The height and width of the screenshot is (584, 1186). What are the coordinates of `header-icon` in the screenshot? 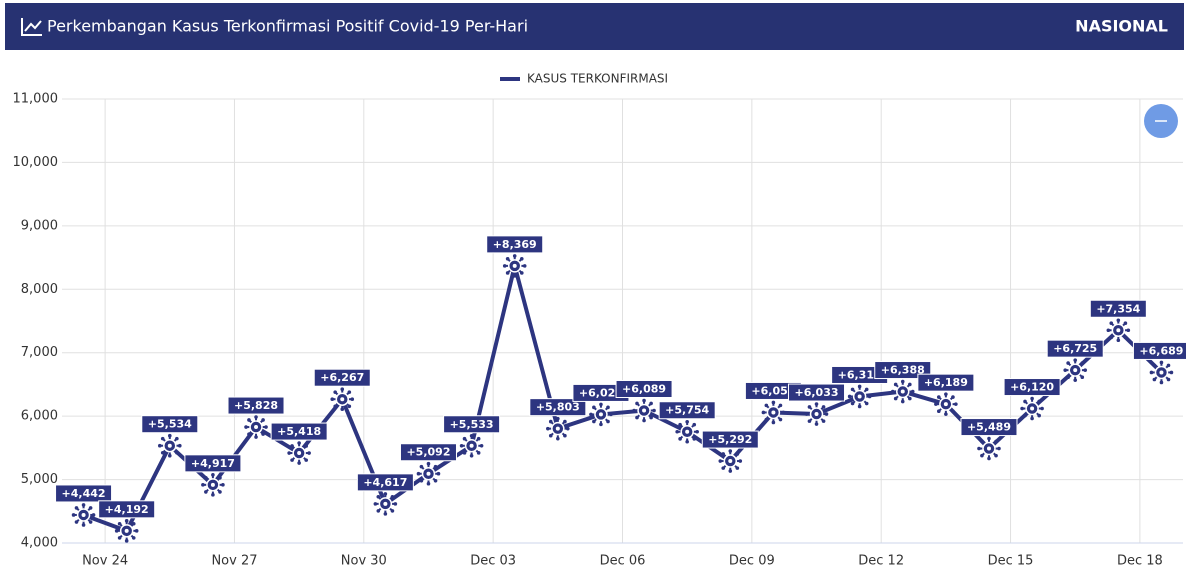 It's located at (31, 27).